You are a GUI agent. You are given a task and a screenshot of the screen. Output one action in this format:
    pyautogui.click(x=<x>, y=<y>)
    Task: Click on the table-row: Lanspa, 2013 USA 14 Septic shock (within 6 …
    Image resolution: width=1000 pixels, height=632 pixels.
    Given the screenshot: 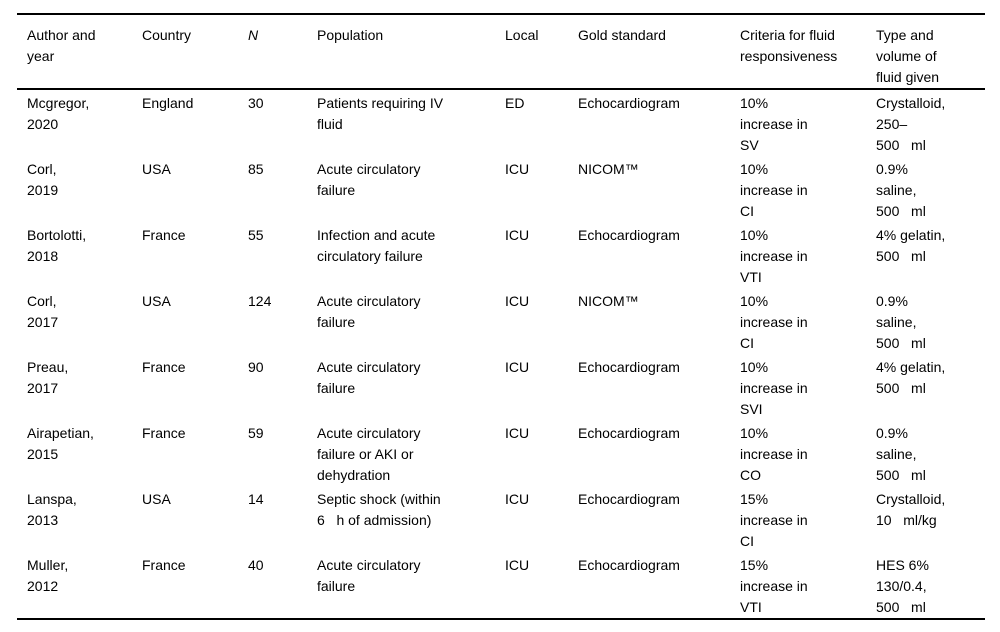 What is the action you would take?
    pyautogui.click(x=501, y=519)
    